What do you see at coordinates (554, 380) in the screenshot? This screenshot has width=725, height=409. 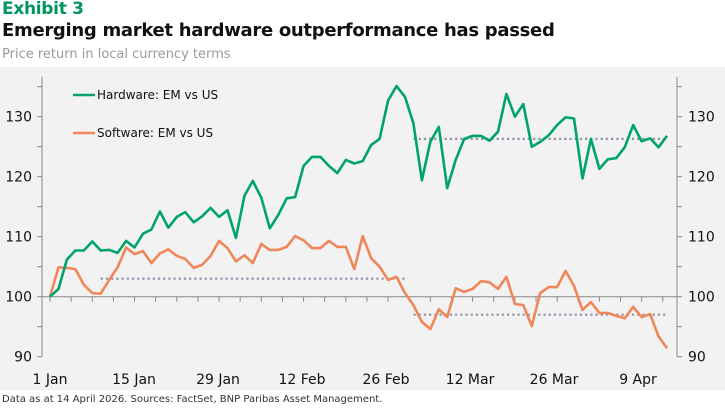 I see `x-tick-label: 26 Mar` at bounding box center [554, 380].